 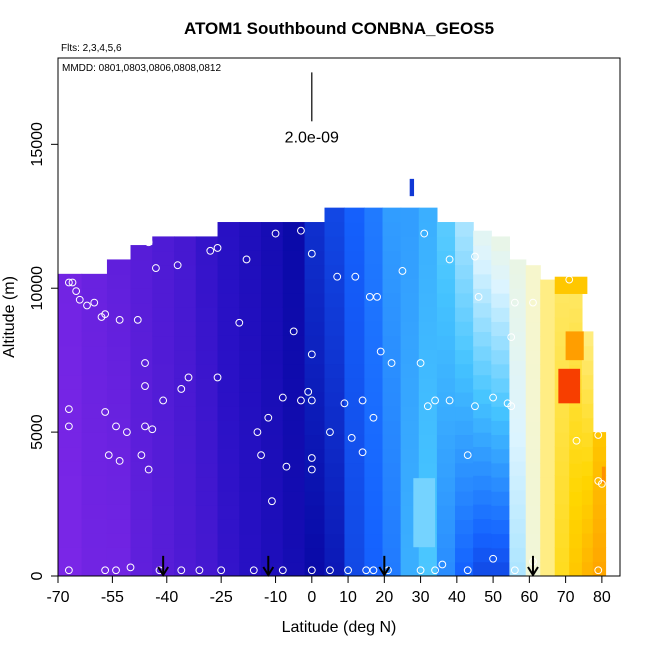 What do you see at coordinates (339, 627) in the screenshot?
I see `x-axis-label: Latitude (deg N)` at bounding box center [339, 627].